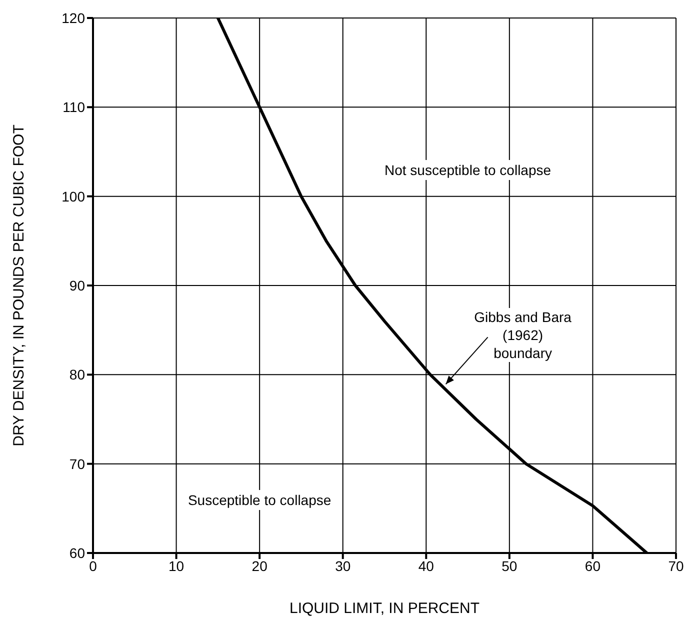 The height and width of the screenshot is (637, 696). What do you see at coordinates (74, 107) in the screenshot?
I see `y-tick-label: 110` at bounding box center [74, 107].